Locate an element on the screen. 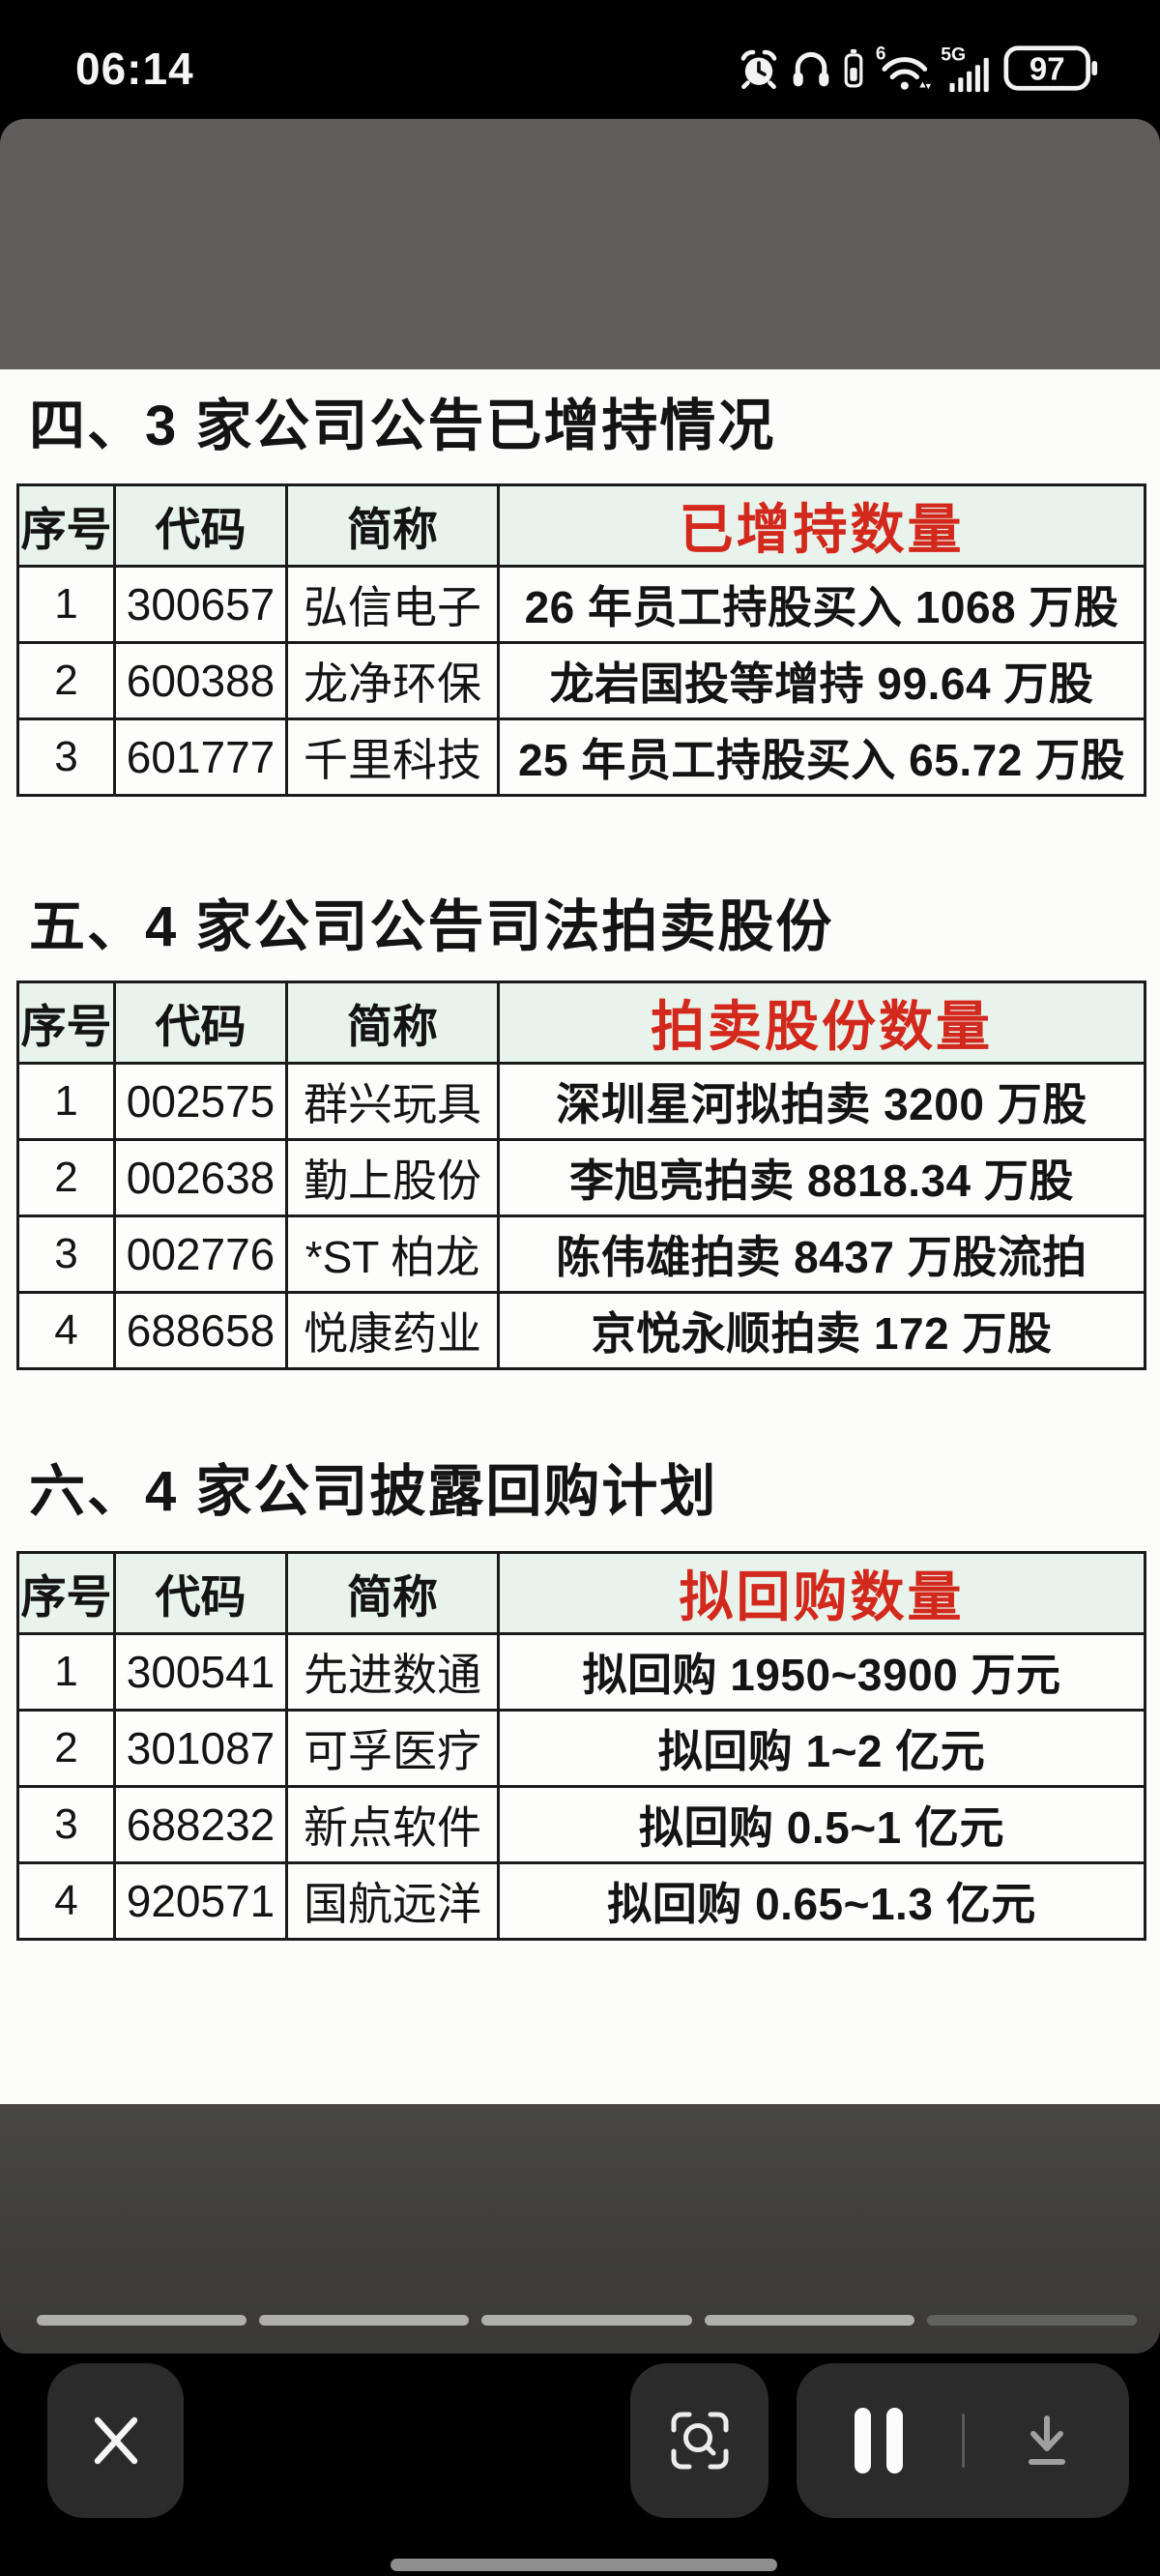  cell-amount: 李旭亮拍卖 8818.34 万股 is located at coordinates (822, 1177).